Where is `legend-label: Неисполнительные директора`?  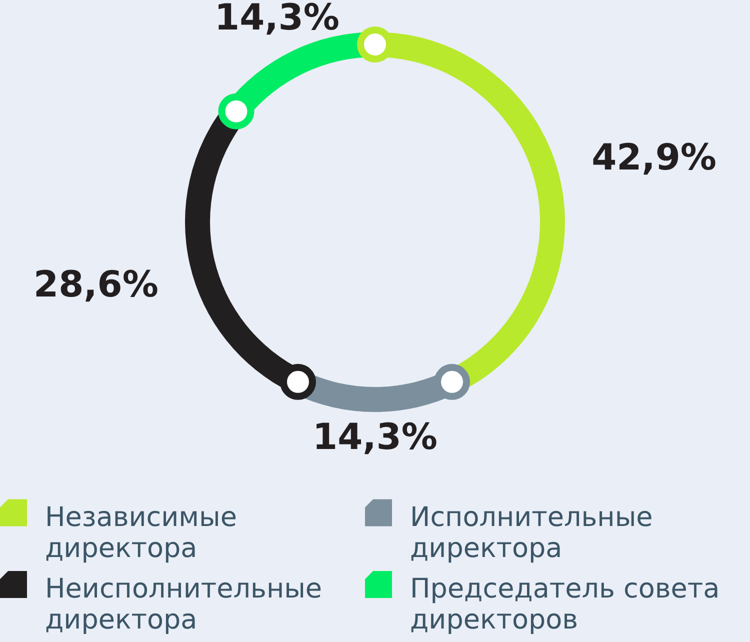 legend-label: Неисполнительные директора is located at coordinates (183, 605).